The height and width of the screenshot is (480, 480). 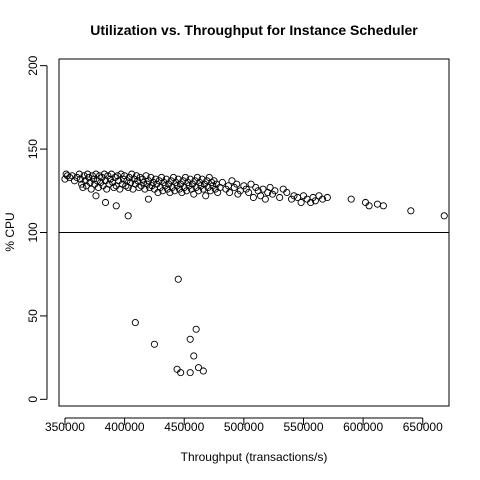 What do you see at coordinates (184, 427) in the screenshot?
I see `x-tick-label: 450000` at bounding box center [184, 427].